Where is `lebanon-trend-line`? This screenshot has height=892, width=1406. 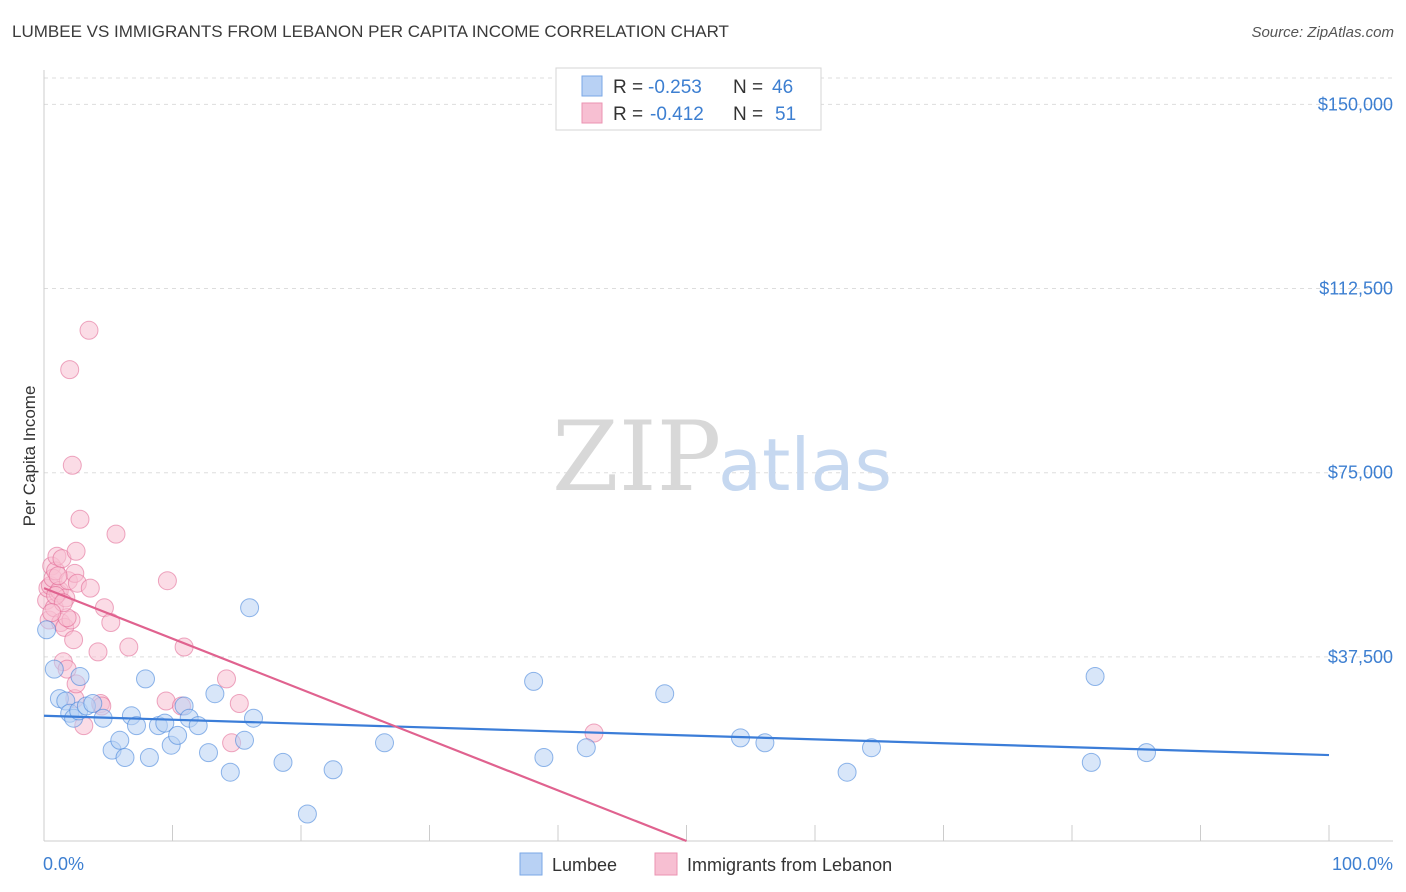 lebanon-trend-line is located at coordinates (365, 715).